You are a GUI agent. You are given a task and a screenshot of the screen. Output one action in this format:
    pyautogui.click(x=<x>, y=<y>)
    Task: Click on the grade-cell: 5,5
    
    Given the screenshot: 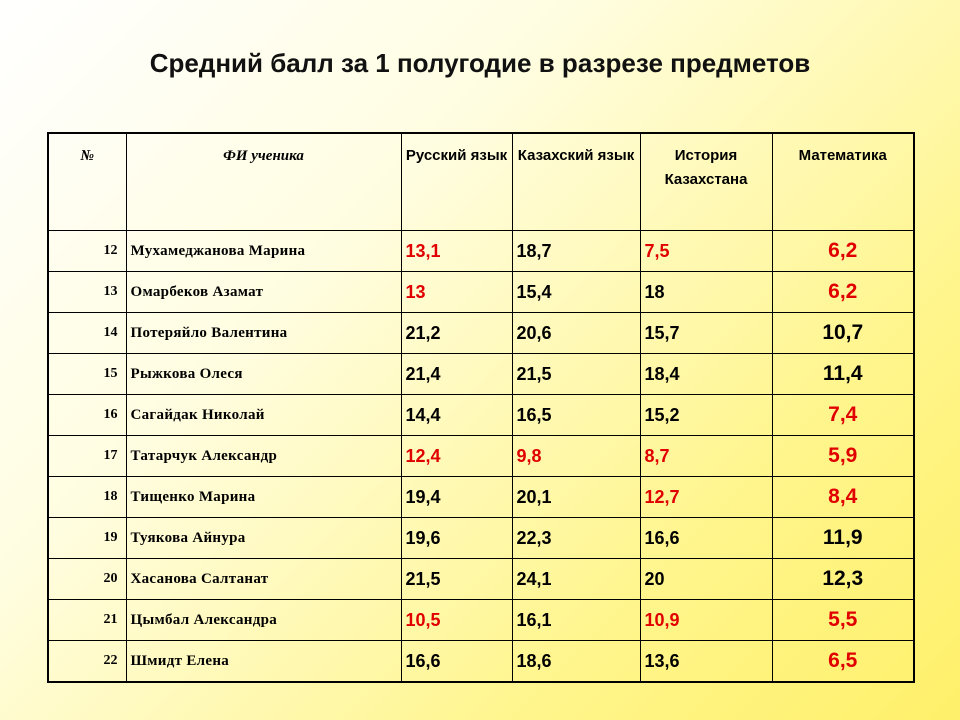 What is the action you would take?
    pyautogui.click(x=843, y=620)
    